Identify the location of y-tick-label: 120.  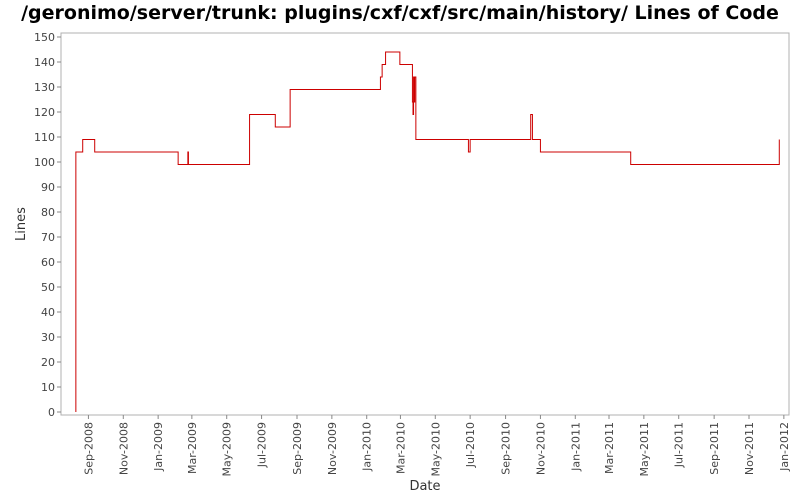
(44, 112).